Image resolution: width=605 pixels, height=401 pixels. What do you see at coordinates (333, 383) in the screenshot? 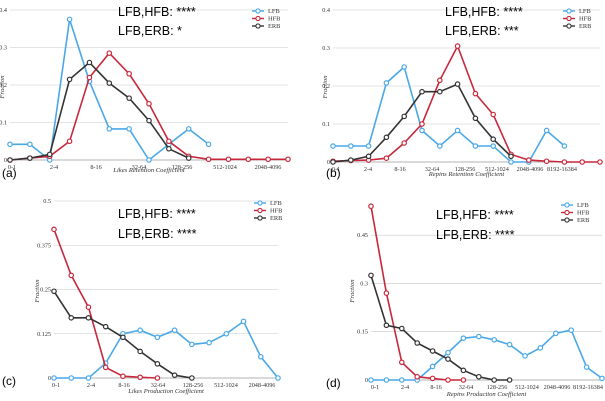
I see `panel-label: (d)` at bounding box center [333, 383].